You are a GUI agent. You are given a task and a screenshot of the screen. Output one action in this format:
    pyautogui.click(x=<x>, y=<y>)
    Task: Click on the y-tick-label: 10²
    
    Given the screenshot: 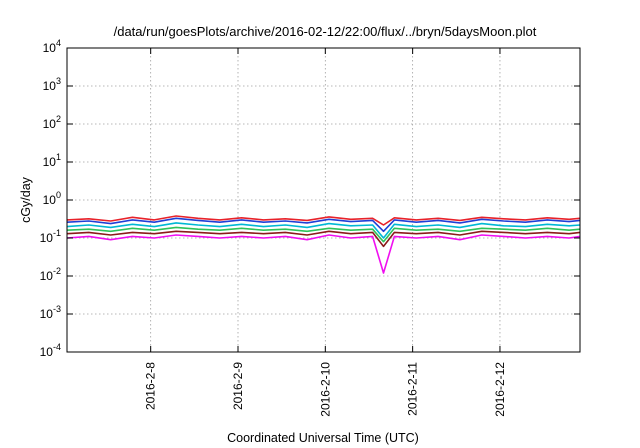 What is the action you would take?
    pyautogui.click(x=52, y=122)
    